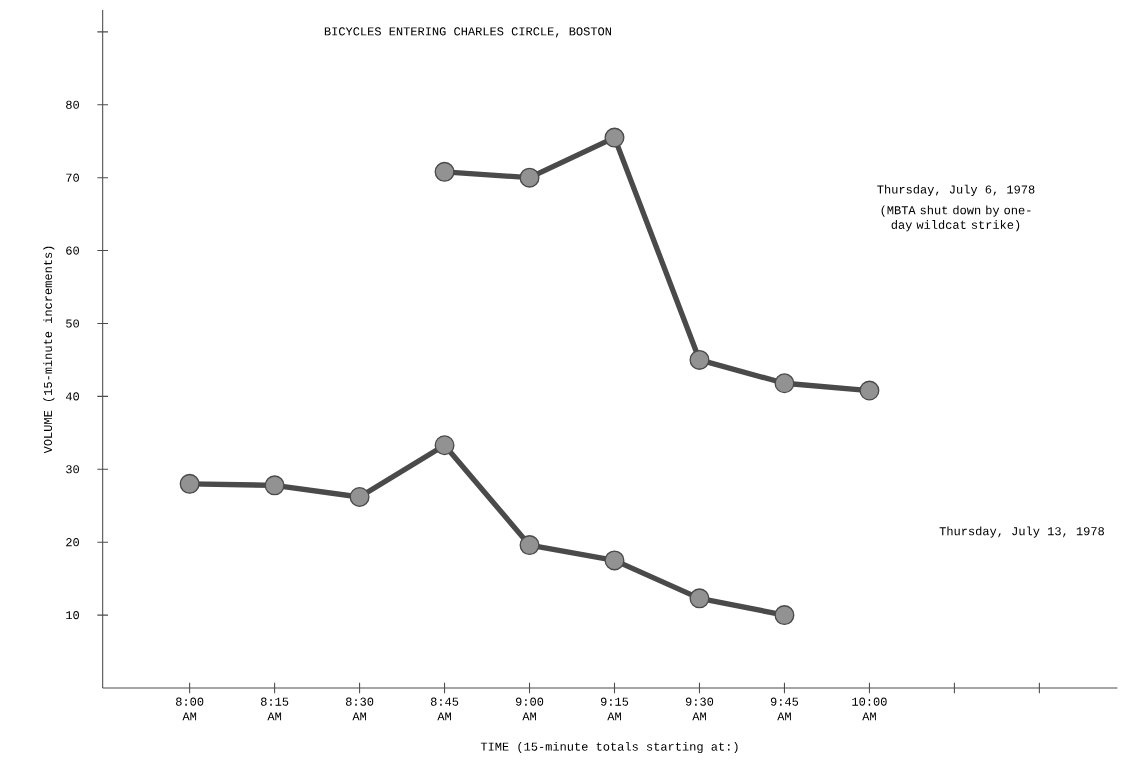 Image resolution: width=1121 pixels, height=782 pixels. What do you see at coordinates (72, 323) in the screenshot?
I see `y-tick-label: 50` at bounding box center [72, 323].